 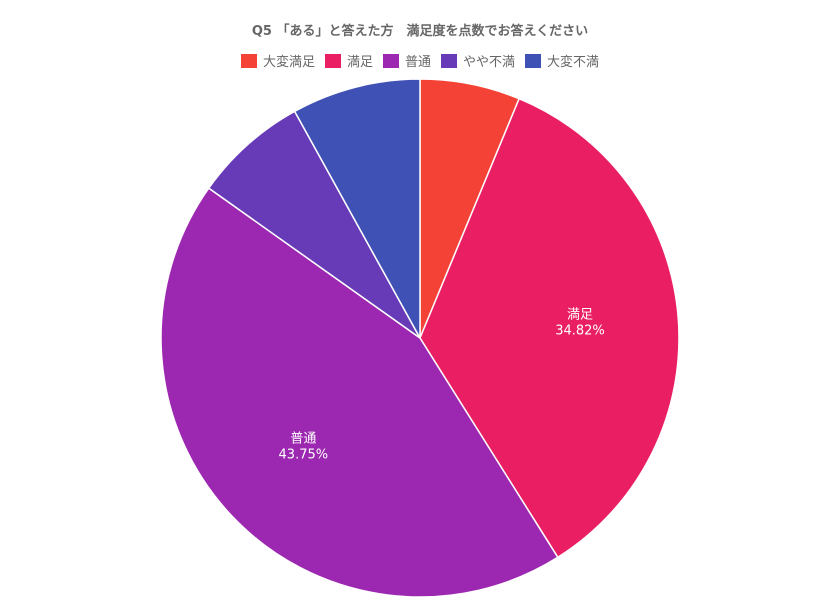 I want to click on slice-category-label: 満足, so click(x=580, y=314).